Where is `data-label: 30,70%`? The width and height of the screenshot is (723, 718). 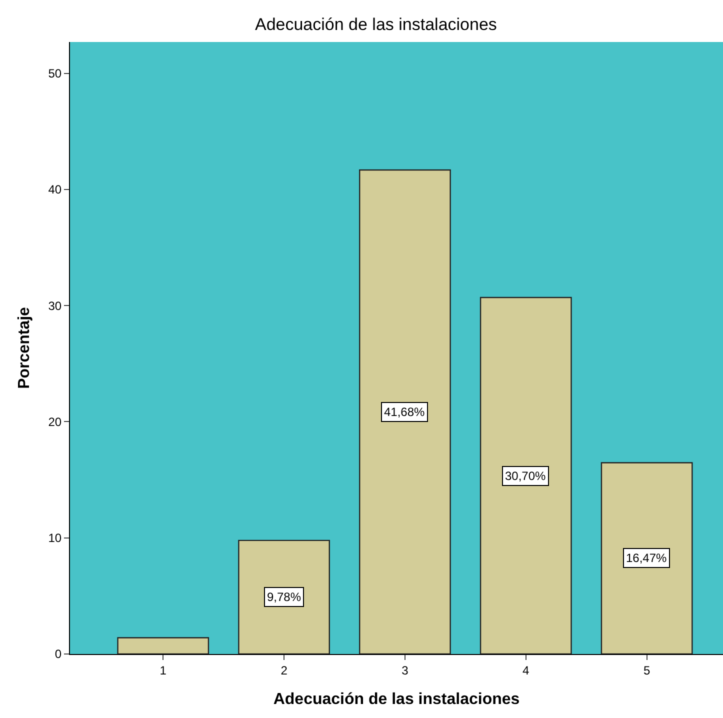
data-label: 30,70% is located at coordinates (525, 476).